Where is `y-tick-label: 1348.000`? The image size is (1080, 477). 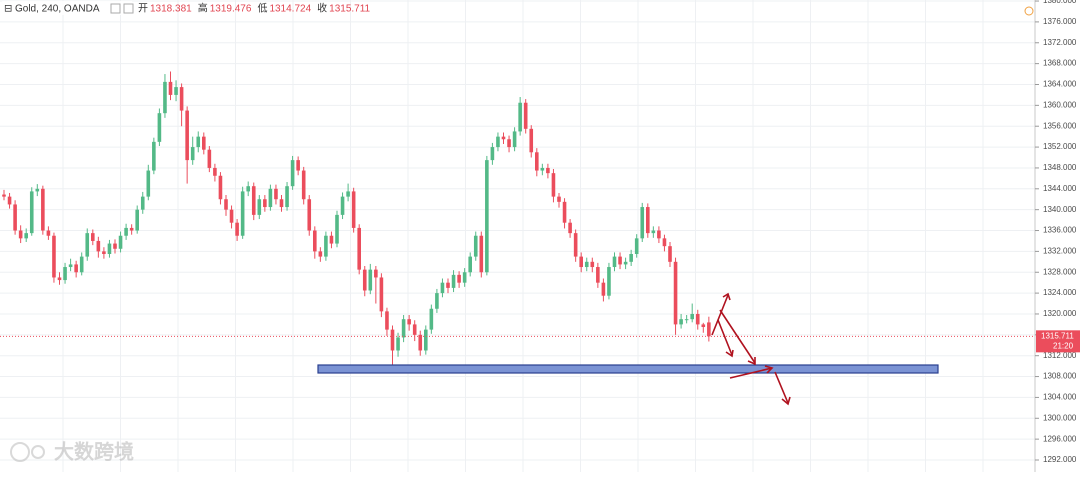
y-tick-label: 1348.000 is located at coordinates (1060, 167).